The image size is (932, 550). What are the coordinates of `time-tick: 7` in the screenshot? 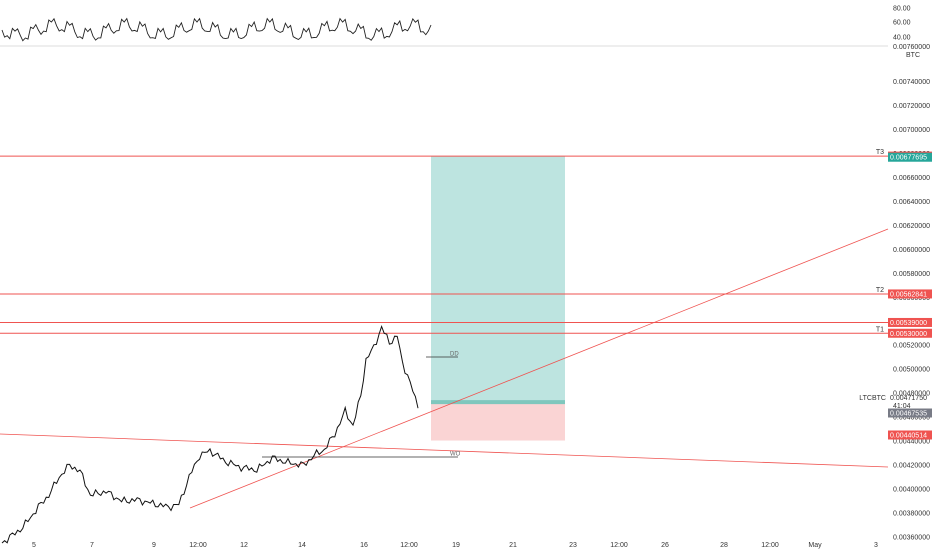 It's located at (92, 545).